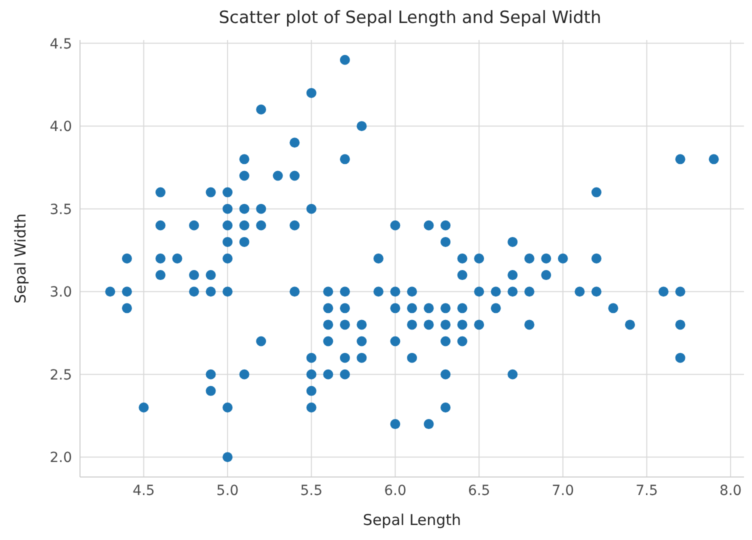 The image size is (752, 540). I want to click on y-tick-label: 2.5, so click(61, 375).